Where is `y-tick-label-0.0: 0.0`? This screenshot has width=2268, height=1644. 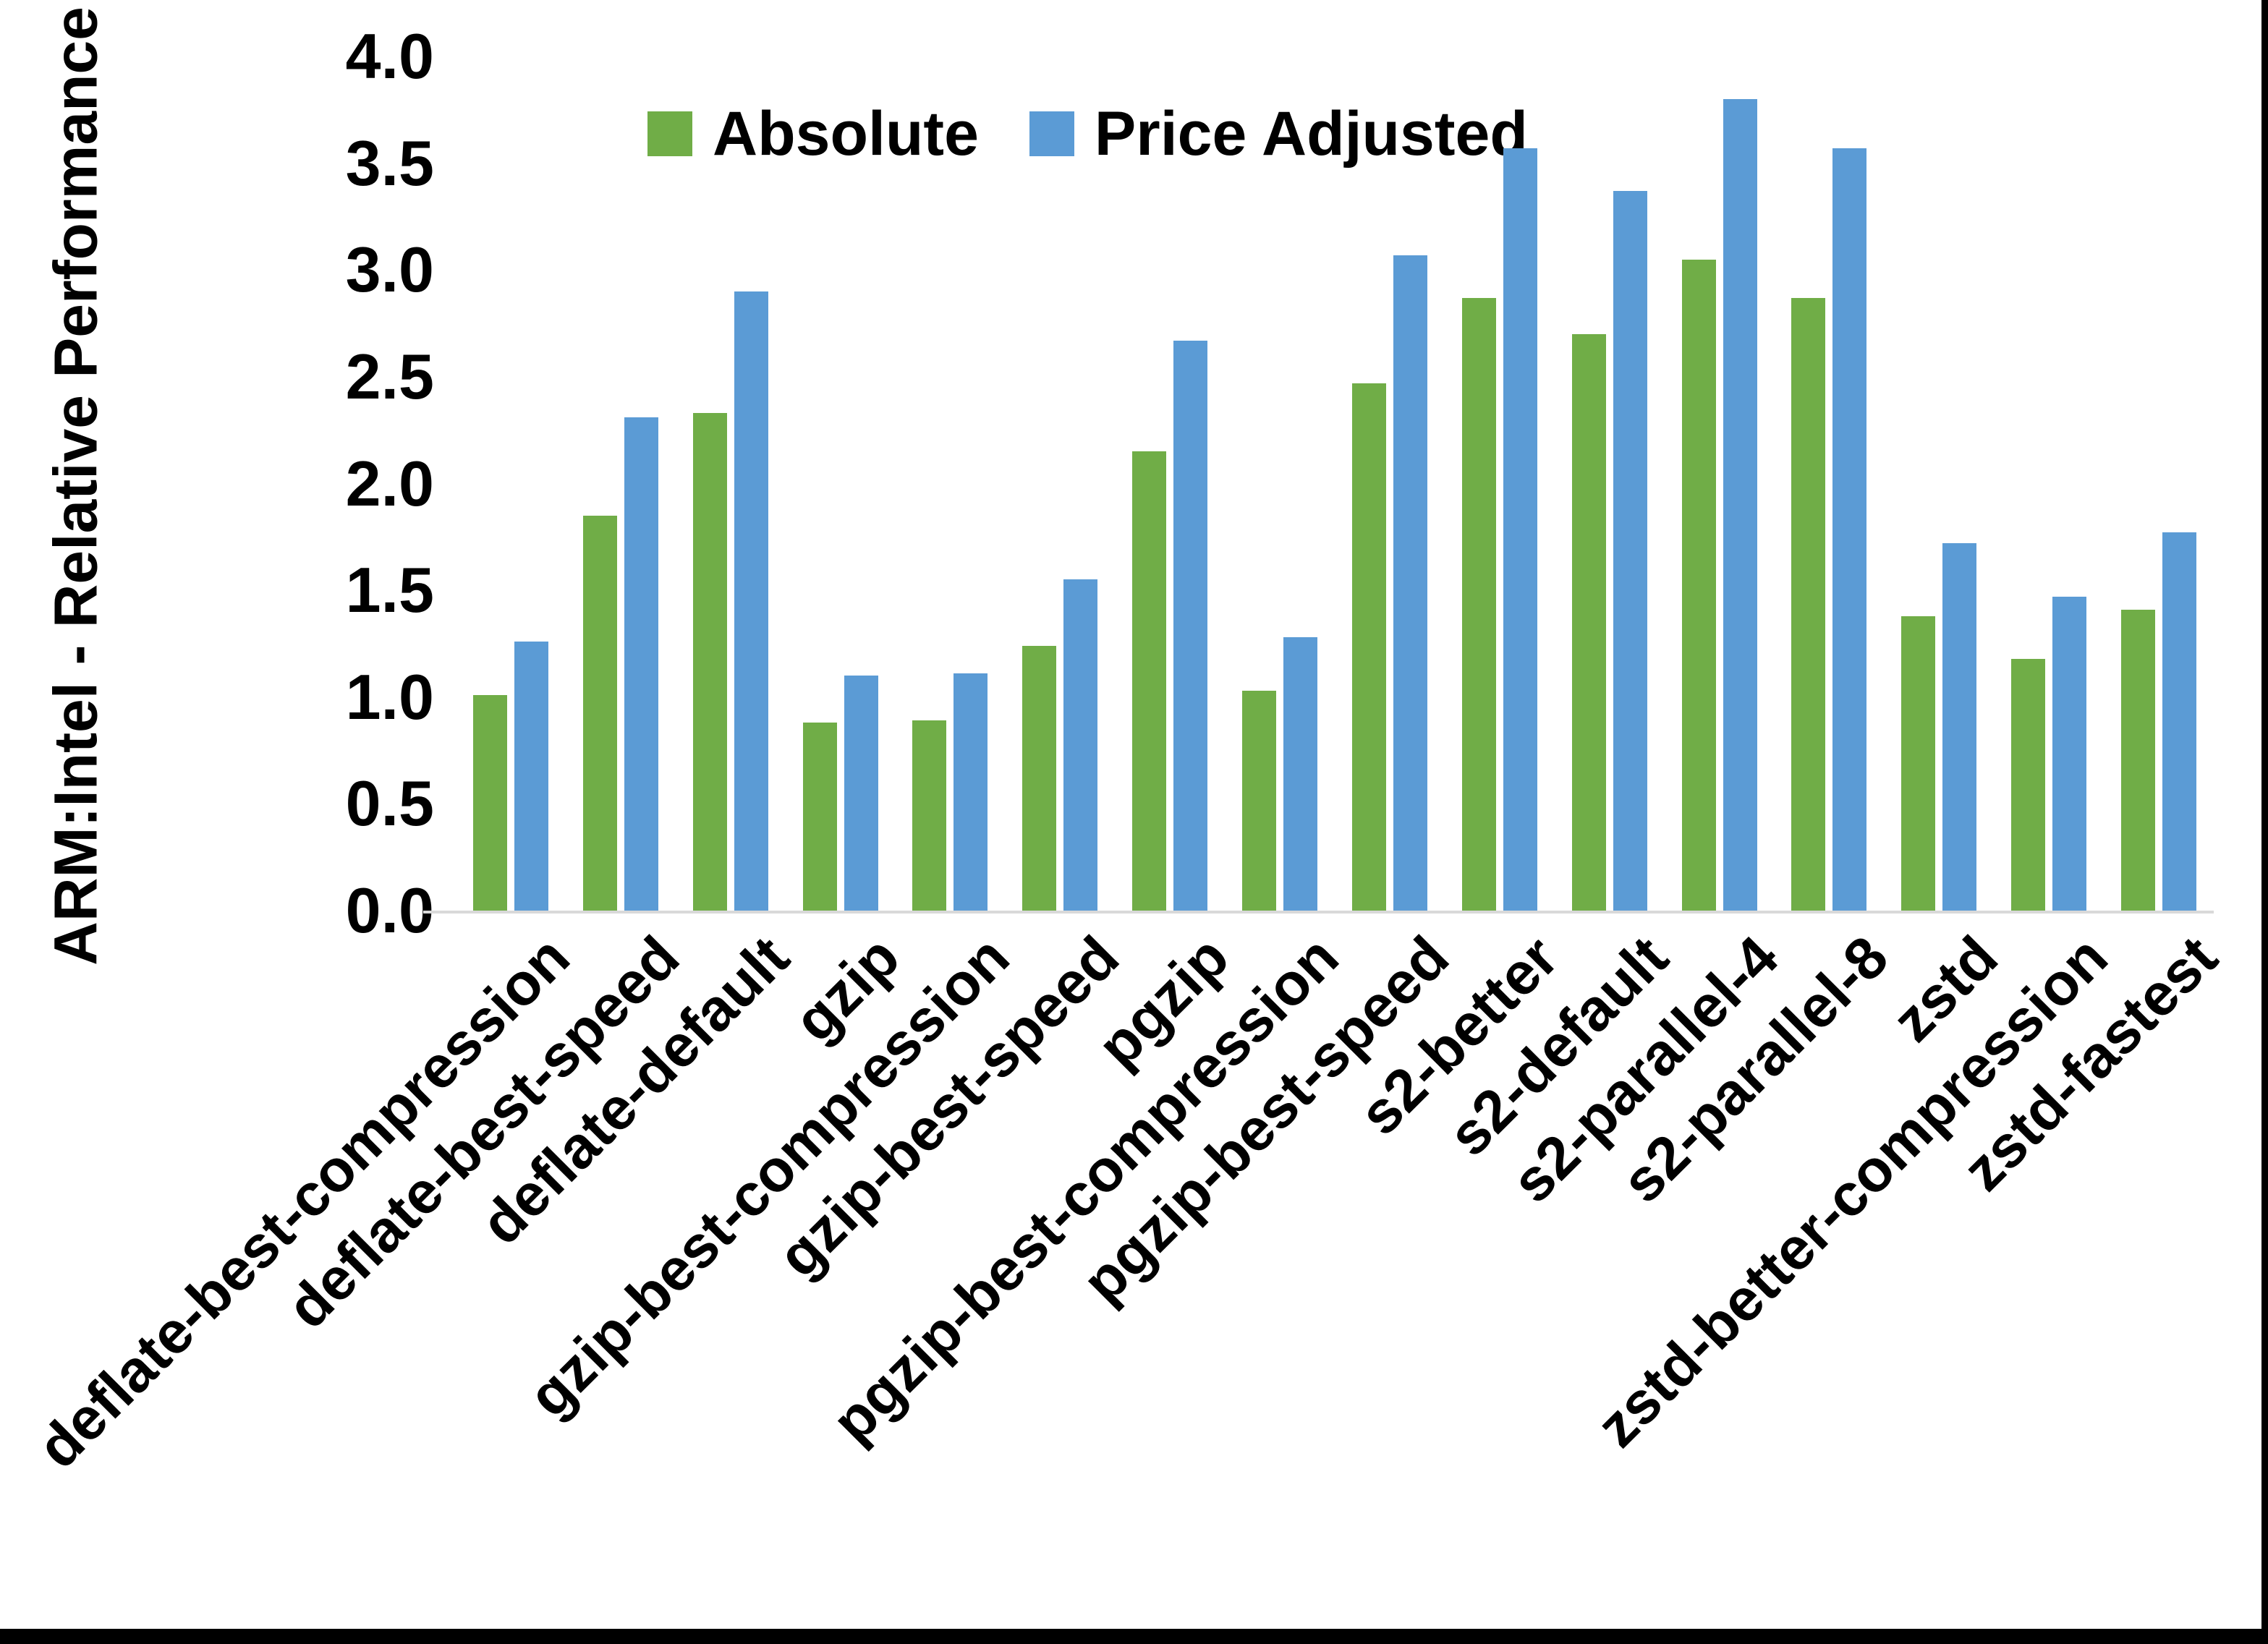
y-tick-label-0.0: 0.0 is located at coordinates (389, 910).